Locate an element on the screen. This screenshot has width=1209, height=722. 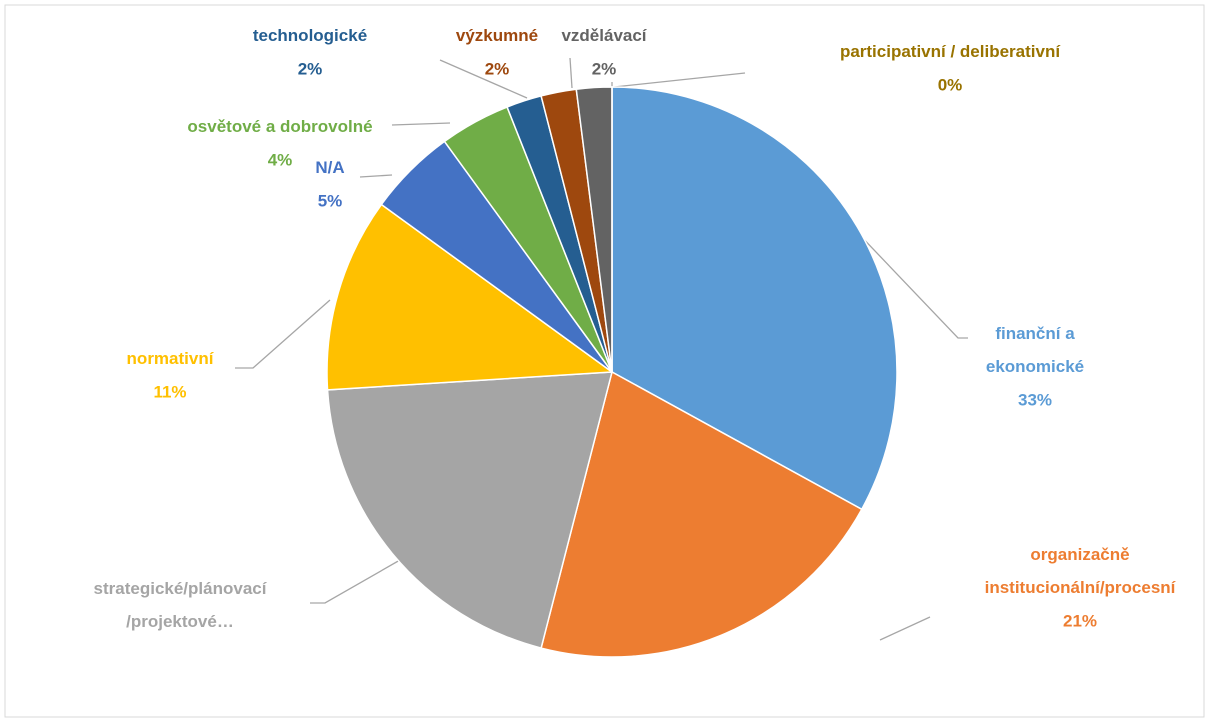
label-line: institucionální/procesní is located at coordinates (1081, 587).